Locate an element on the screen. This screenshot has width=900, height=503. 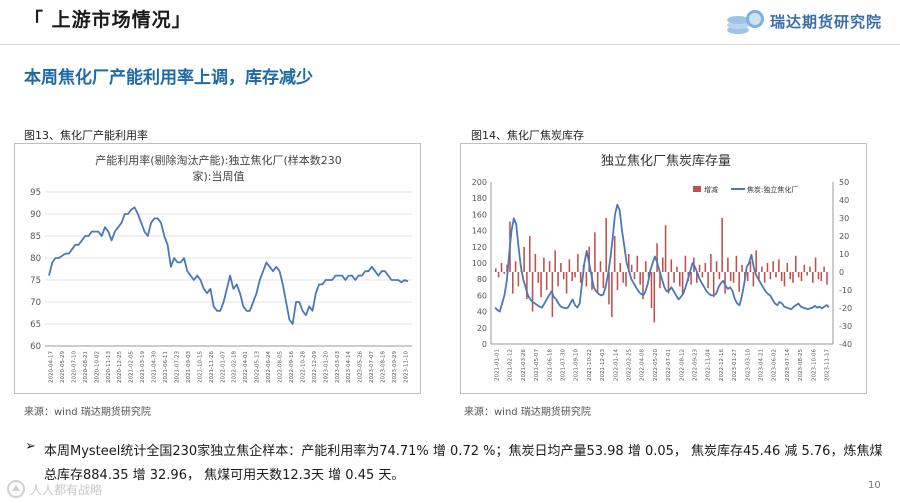
section-title: 「 上游市场情况」 is located at coordinates (108, 20).